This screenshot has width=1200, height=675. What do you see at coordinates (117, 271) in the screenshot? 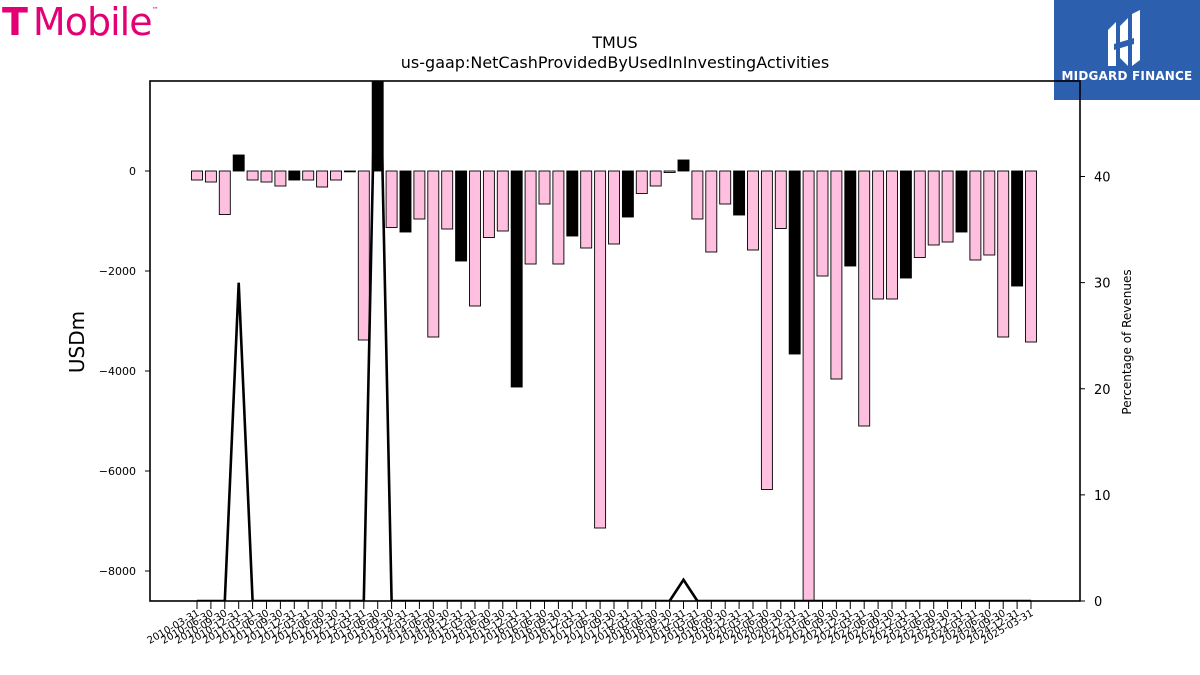
I see `y-tick-label: −2000` at bounding box center [117, 271].